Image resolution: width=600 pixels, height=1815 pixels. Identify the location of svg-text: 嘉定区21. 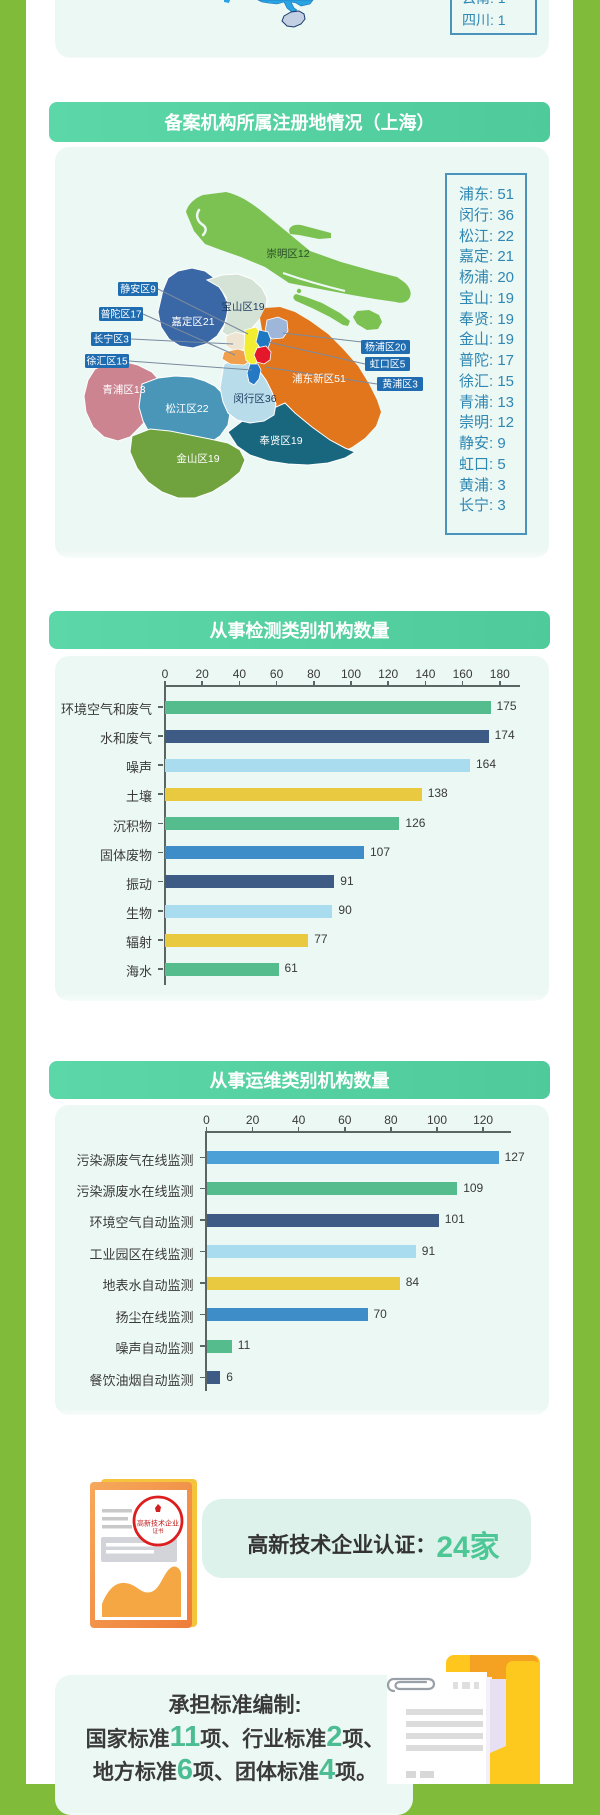
(192, 321).